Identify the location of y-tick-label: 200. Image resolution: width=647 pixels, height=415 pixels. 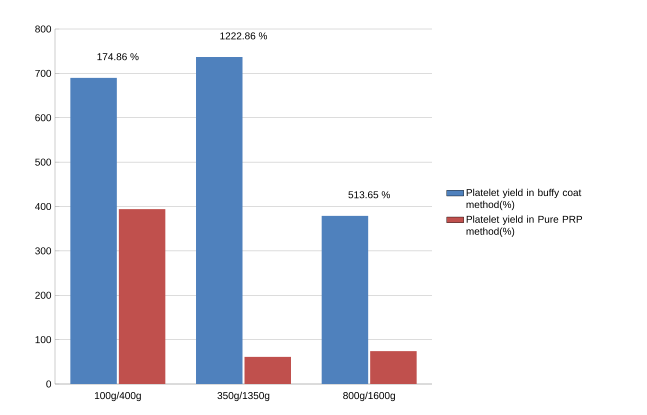
(43, 295).